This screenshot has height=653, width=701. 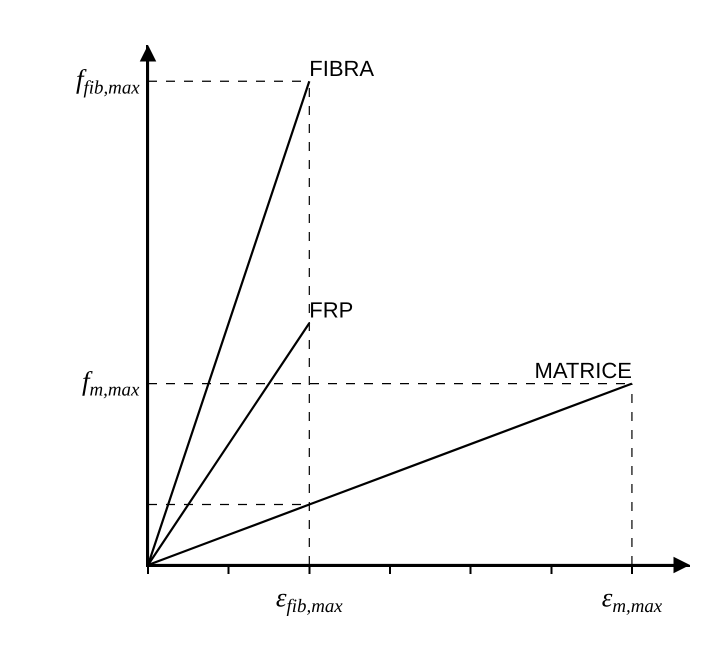 I want to click on series-label: MATRICE, so click(x=583, y=371).